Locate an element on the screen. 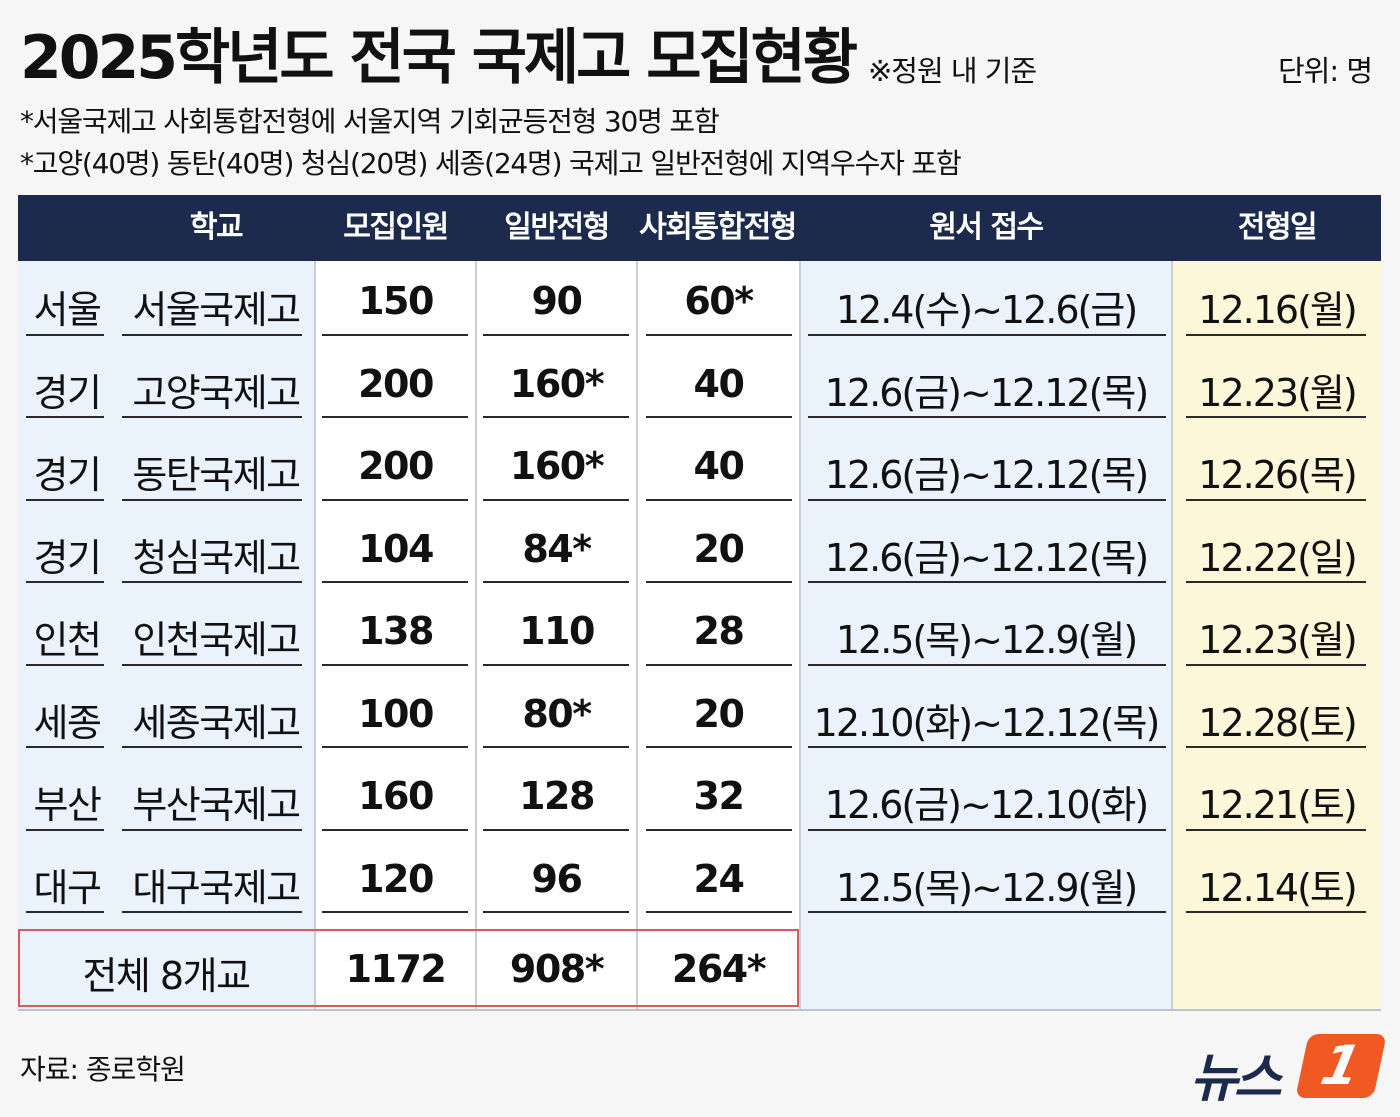  logo-text: 뉴스 is located at coordinates (1236, 1079).